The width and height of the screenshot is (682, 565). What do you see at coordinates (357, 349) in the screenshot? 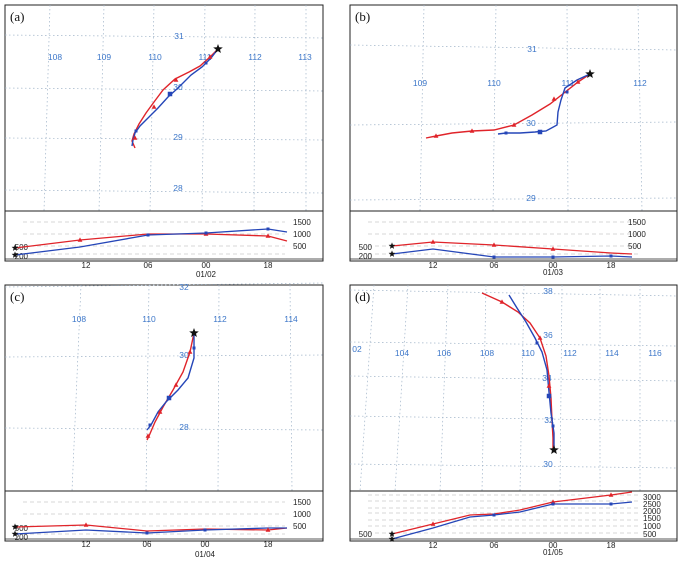
I see `longitude-label: 02` at bounding box center [357, 349].